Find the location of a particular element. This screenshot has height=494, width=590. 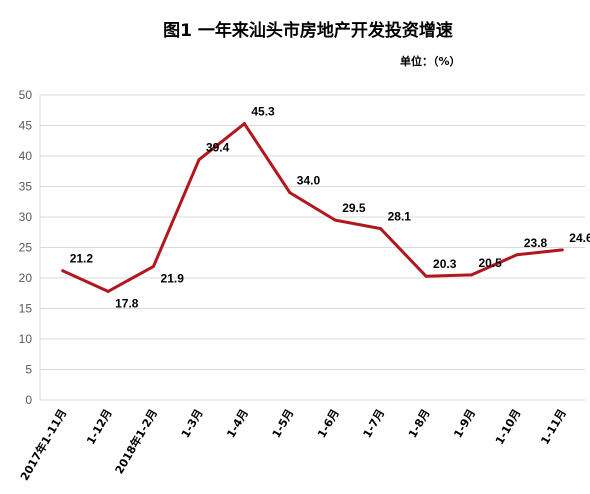

y-tick-label: 5 is located at coordinates (28, 370).